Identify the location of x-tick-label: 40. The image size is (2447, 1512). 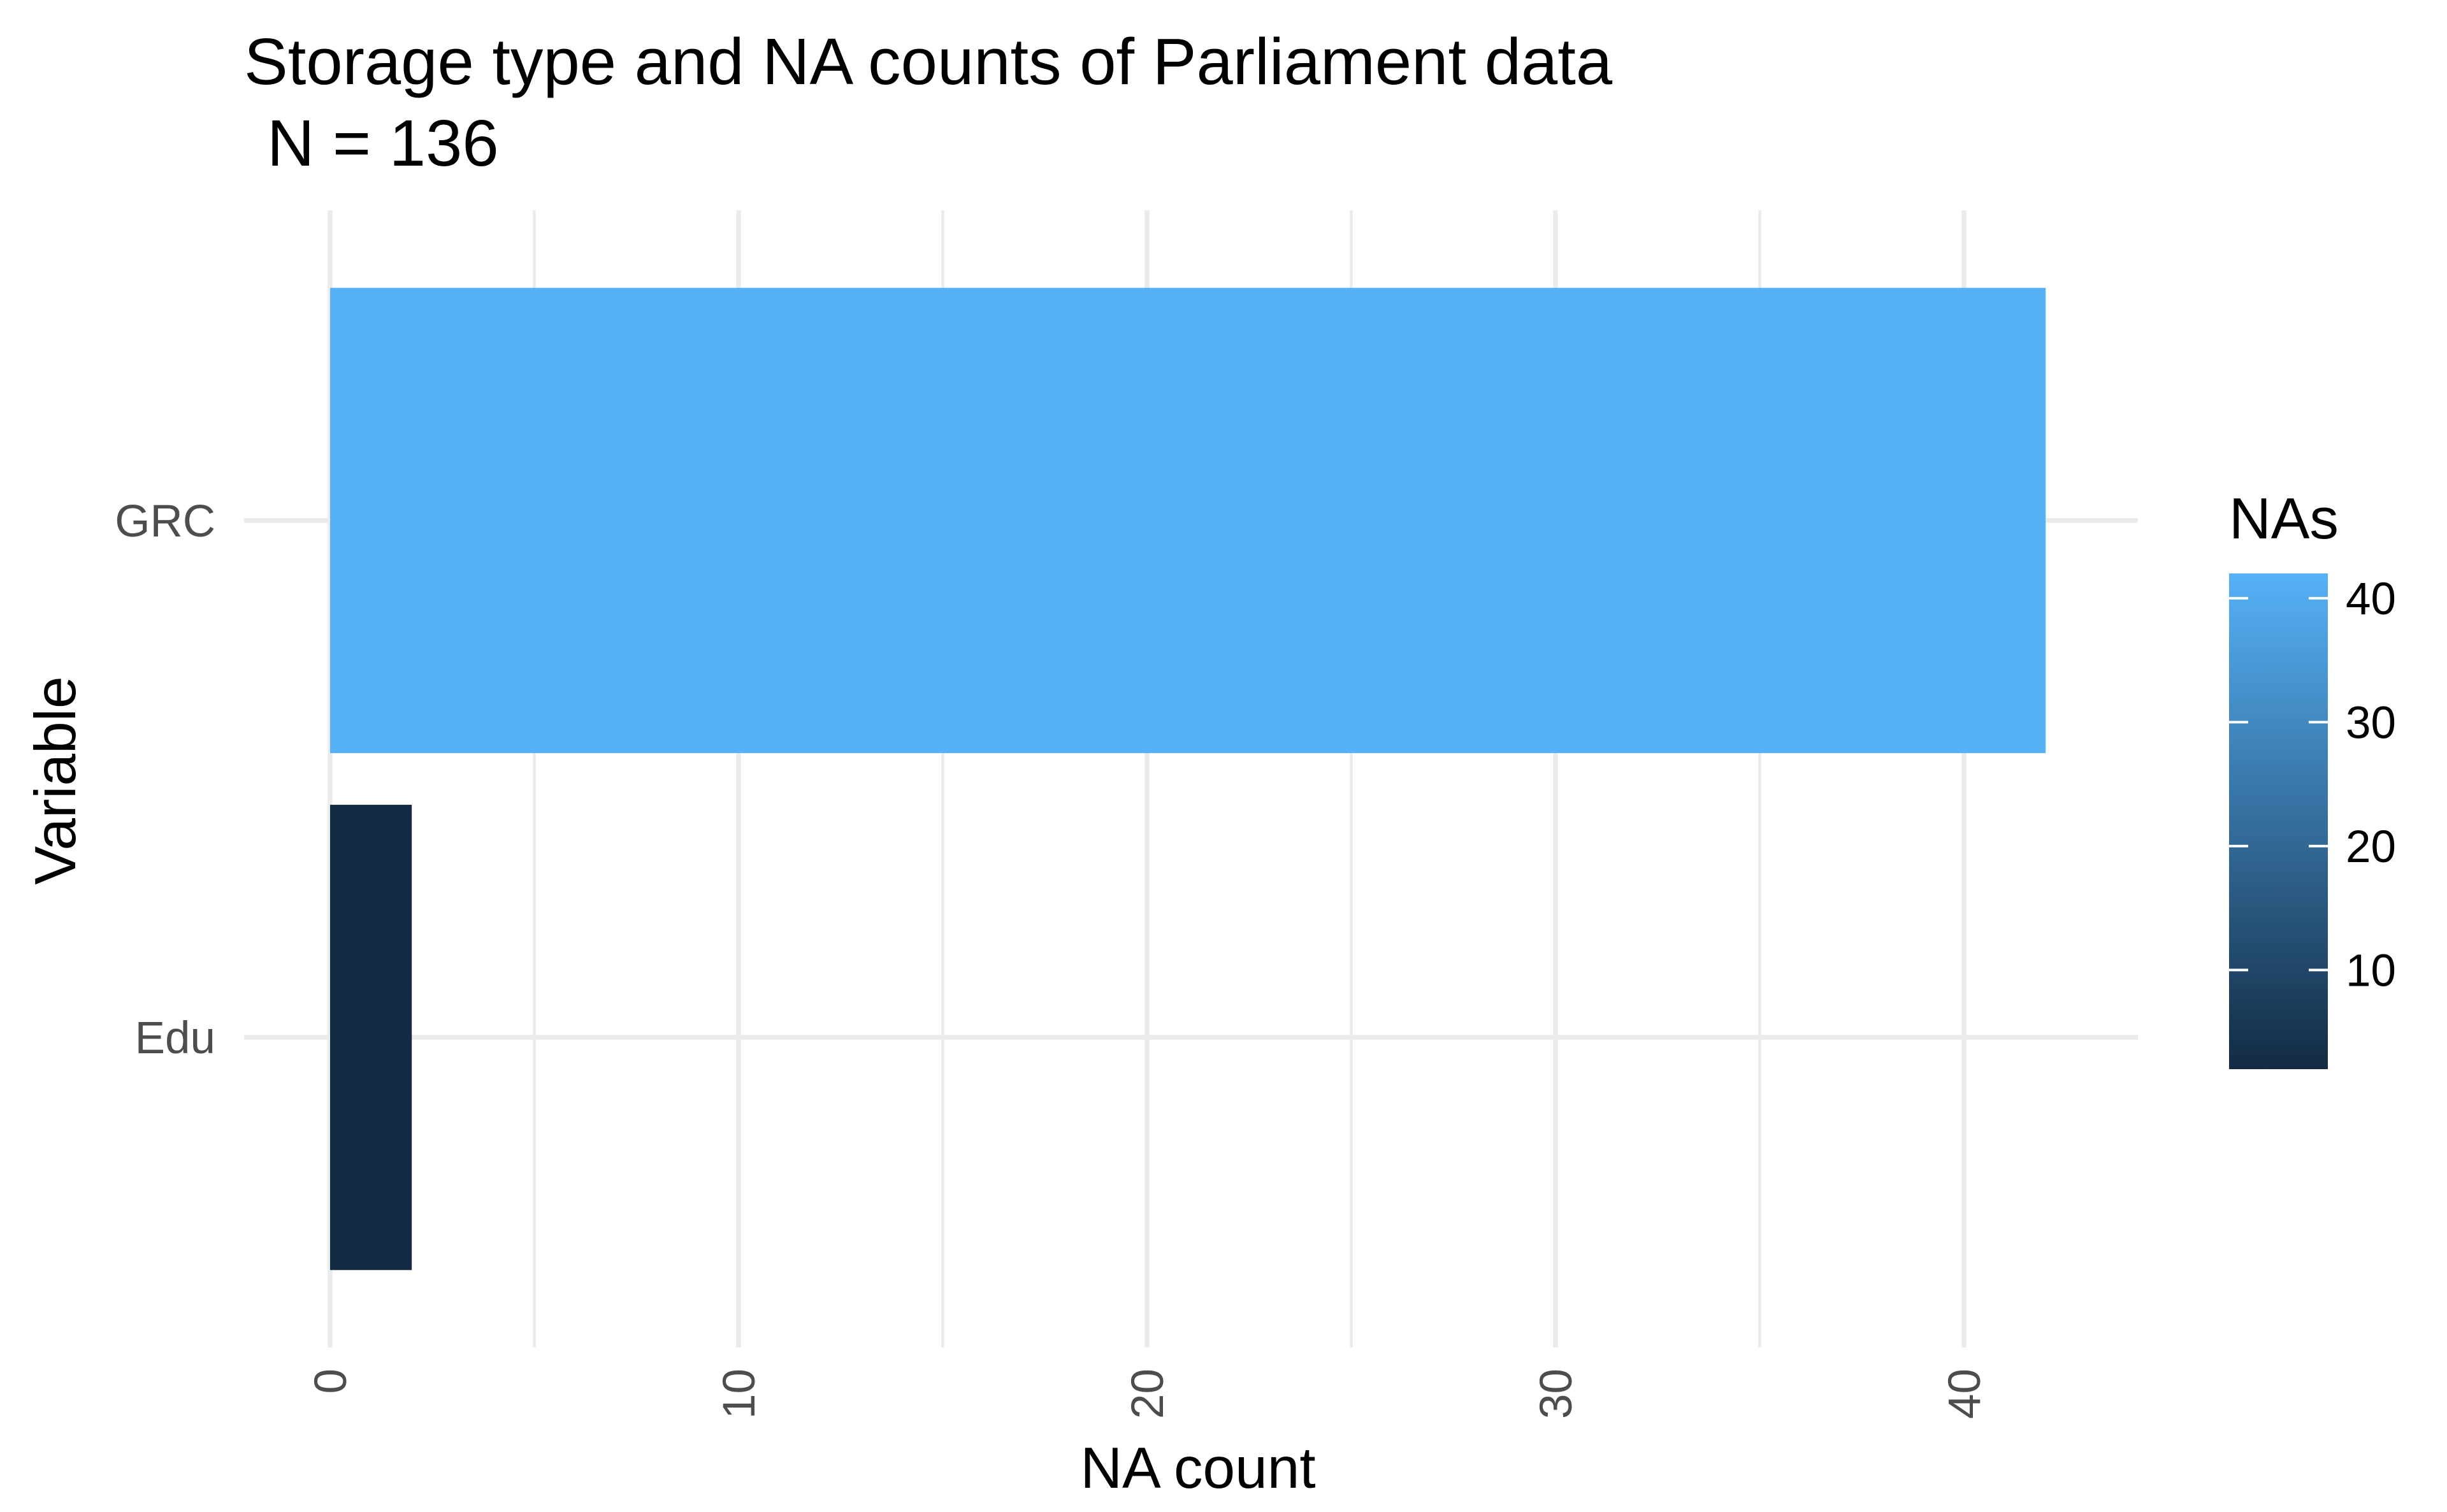
(1965, 1394).